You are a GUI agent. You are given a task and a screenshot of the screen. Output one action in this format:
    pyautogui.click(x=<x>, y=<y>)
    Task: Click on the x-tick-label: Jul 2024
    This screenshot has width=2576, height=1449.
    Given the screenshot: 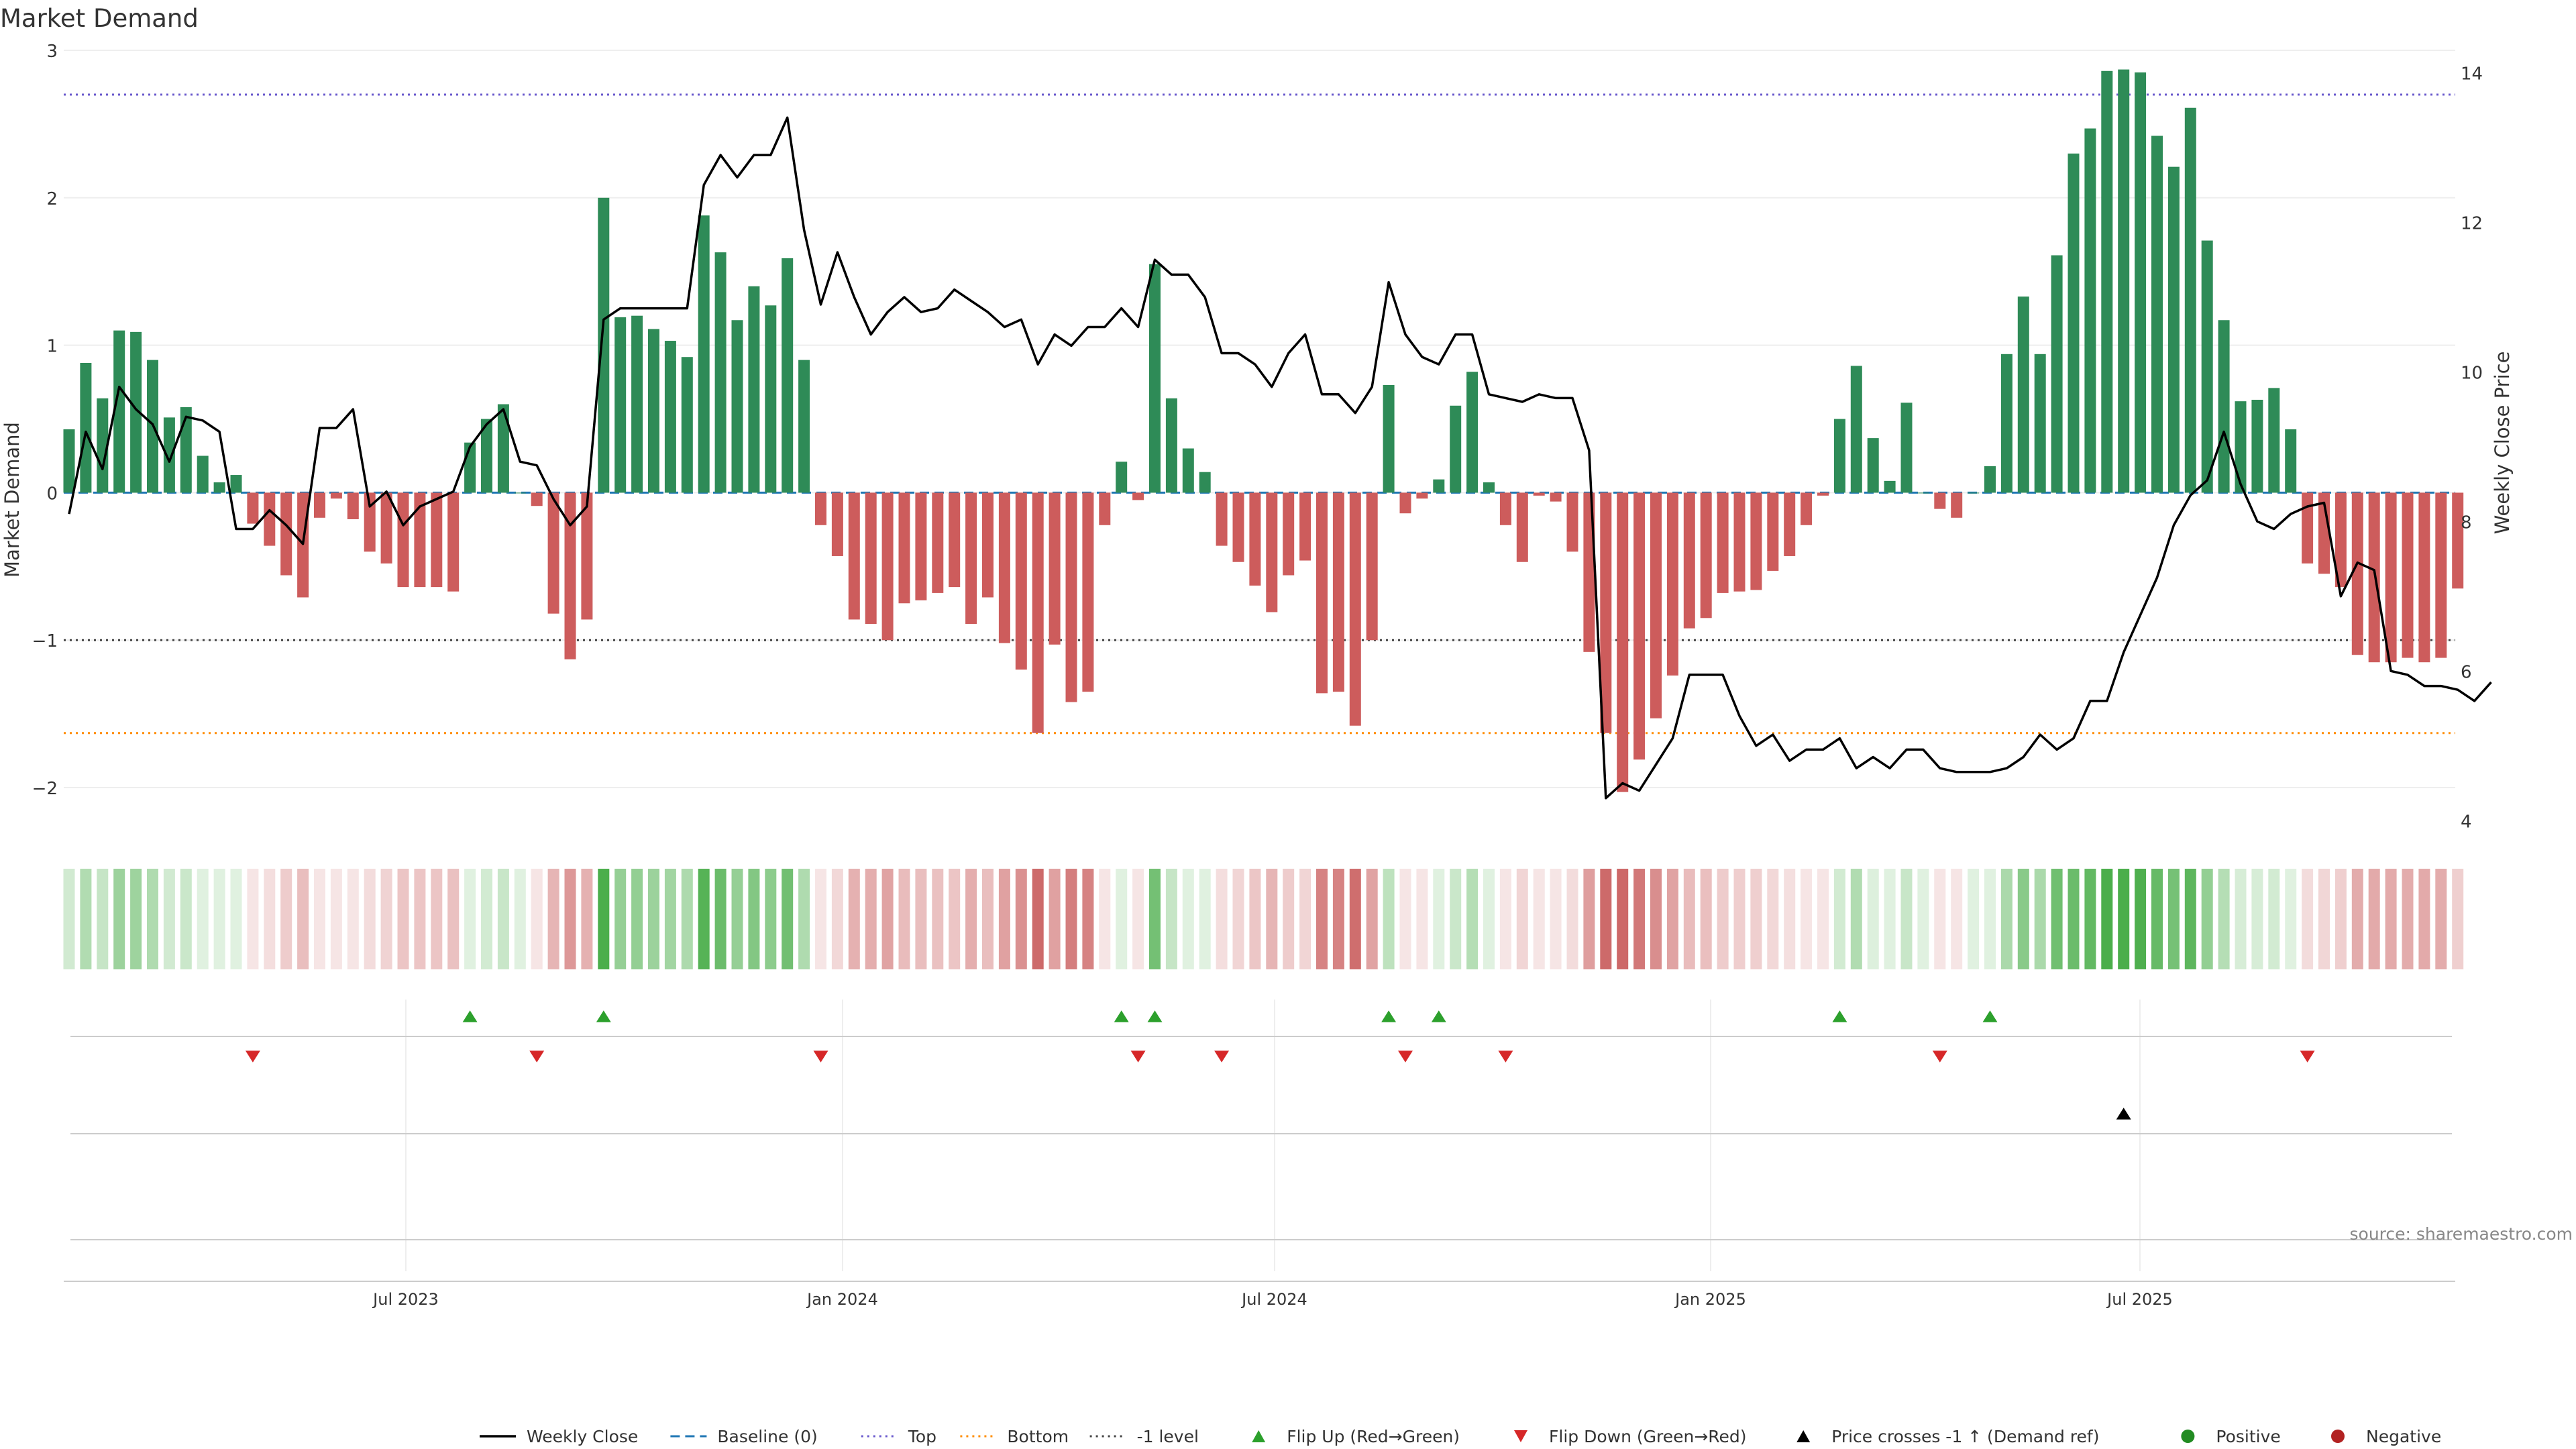 What is the action you would take?
    pyautogui.click(x=1273, y=1299)
    